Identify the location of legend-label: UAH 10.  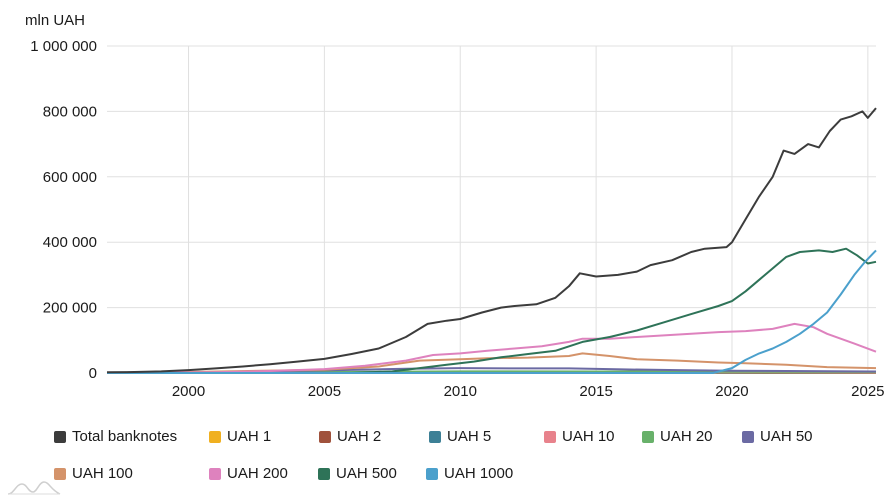
(588, 436).